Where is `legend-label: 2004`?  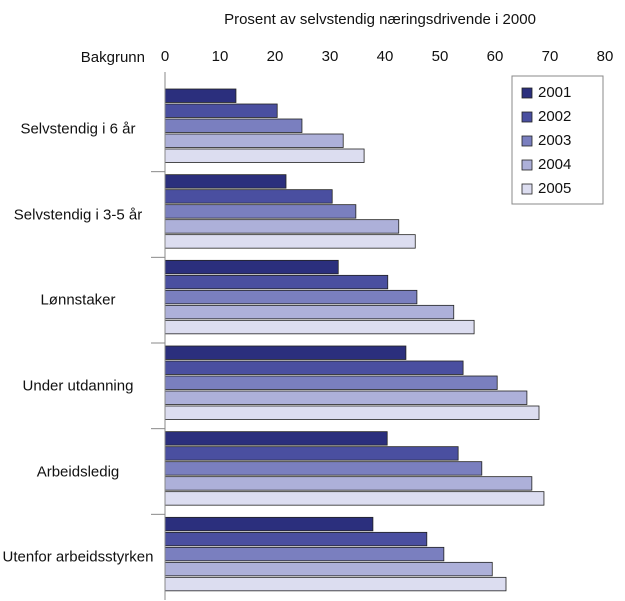 legend-label: 2004 is located at coordinates (554, 164).